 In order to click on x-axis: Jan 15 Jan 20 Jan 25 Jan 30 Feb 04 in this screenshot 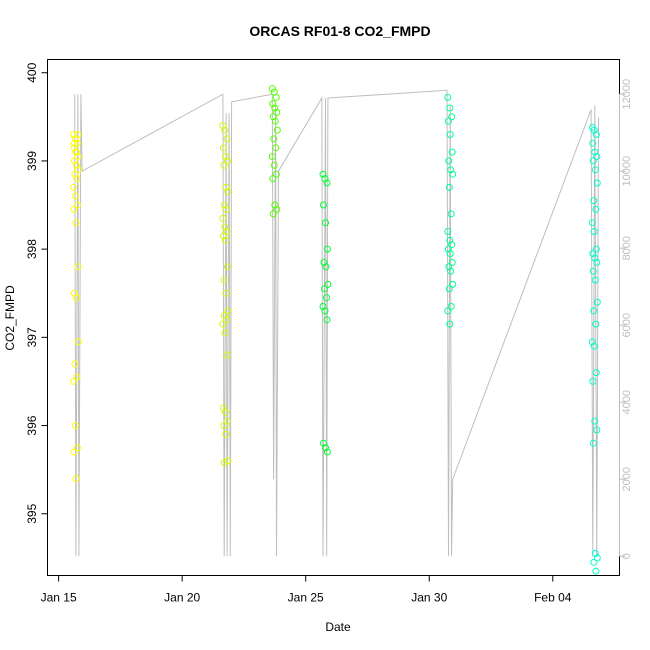, I will do `click(306, 590)`.